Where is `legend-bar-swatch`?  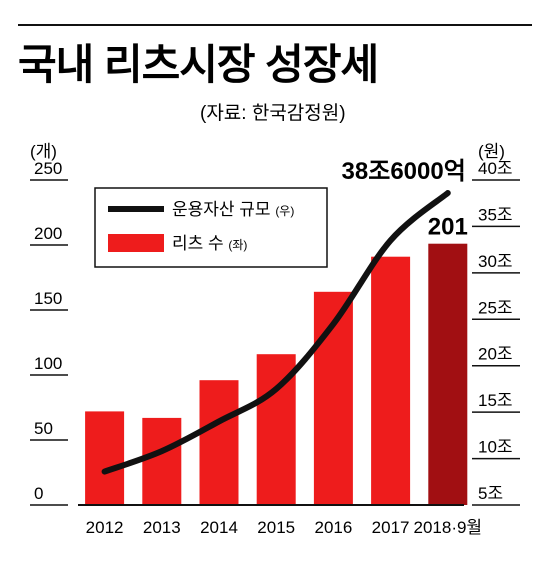 legend-bar-swatch is located at coordinates (136, 243).